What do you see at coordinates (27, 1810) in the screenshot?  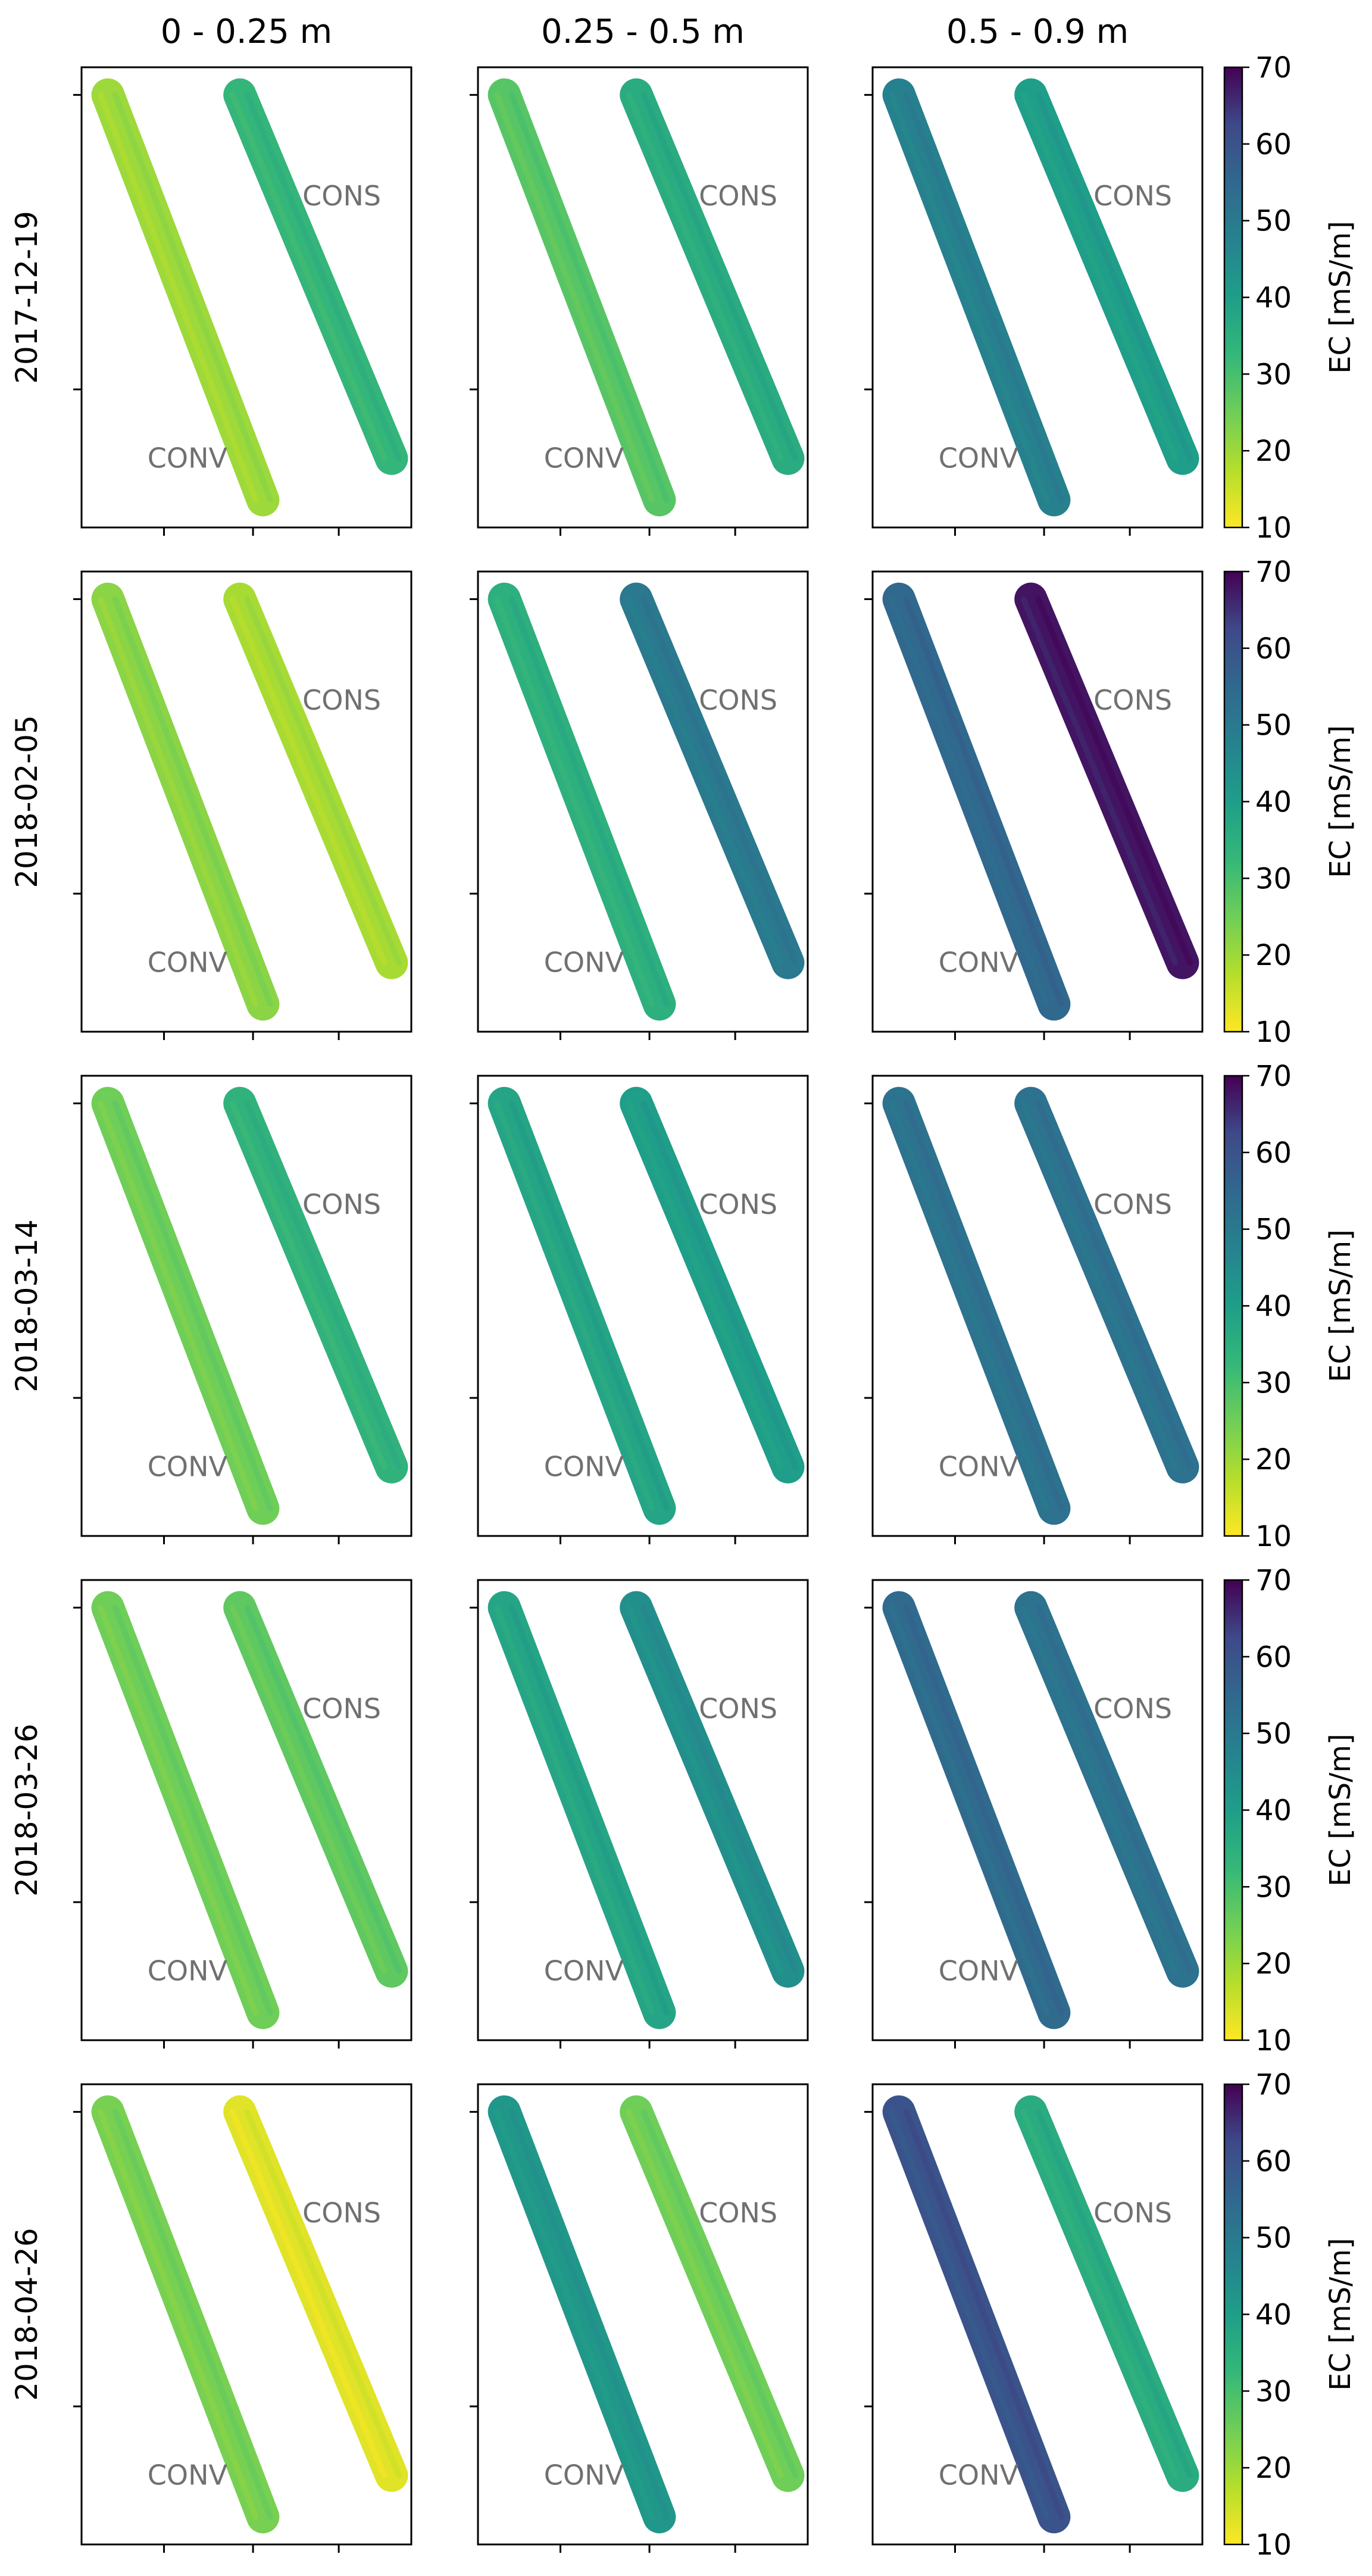 I see `row-label-date: 2018-03-26` at bounding box center [27, 1810].